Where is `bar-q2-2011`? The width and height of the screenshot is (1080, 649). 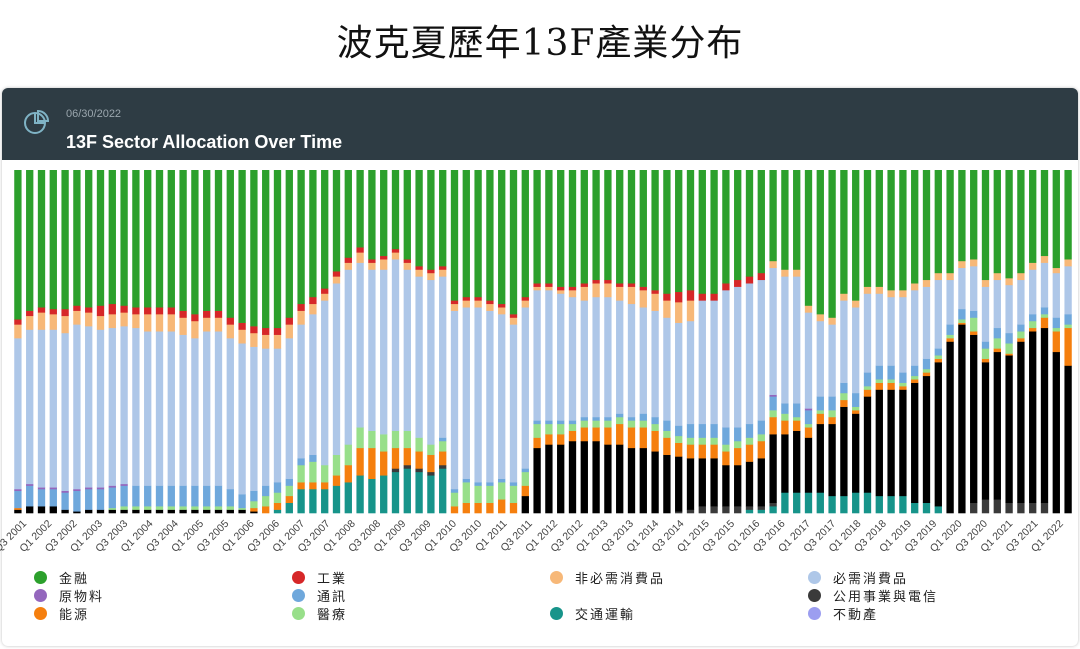 bar-q2-2011 is located at coordinates (478, 342).